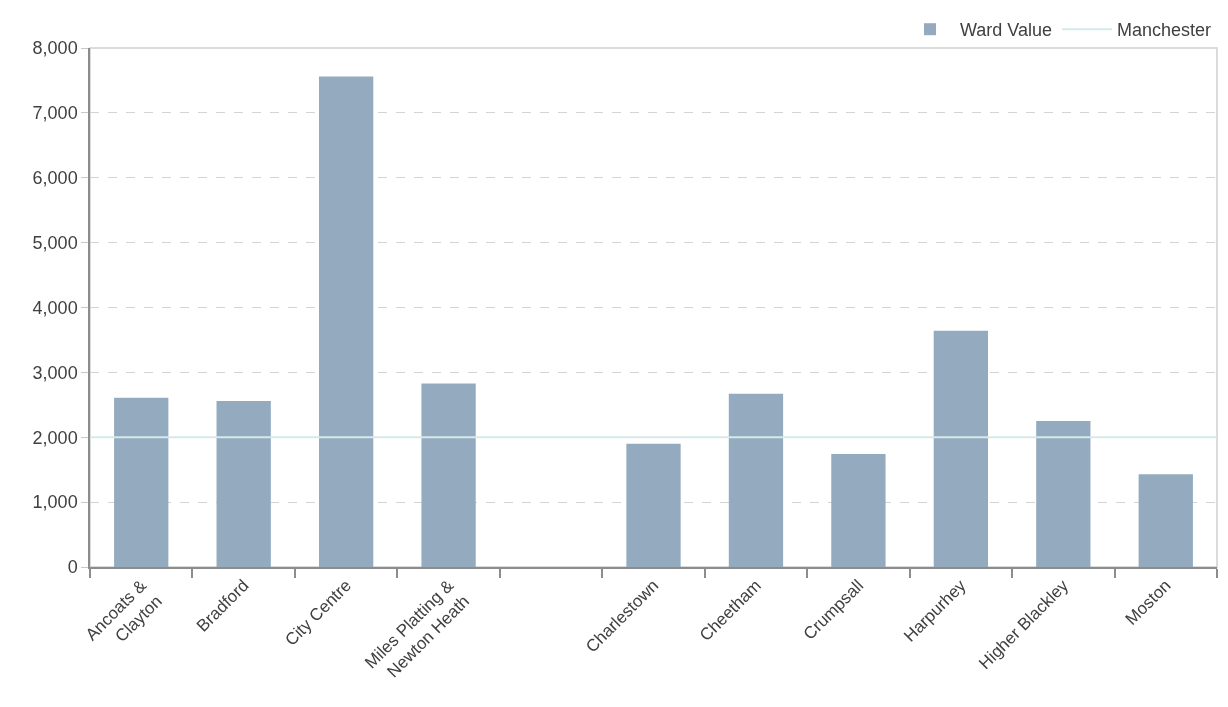 This screenshot has height=707, width=1228. What do you see at coordinates (55, 113) in the screenshot?
I see `y-tick-label: 7,000` at bounding box center [55, 113].